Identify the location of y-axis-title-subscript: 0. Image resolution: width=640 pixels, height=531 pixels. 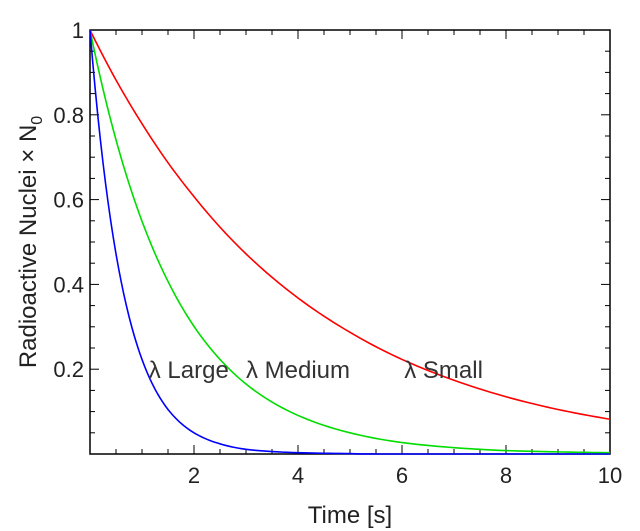
(37, 120).